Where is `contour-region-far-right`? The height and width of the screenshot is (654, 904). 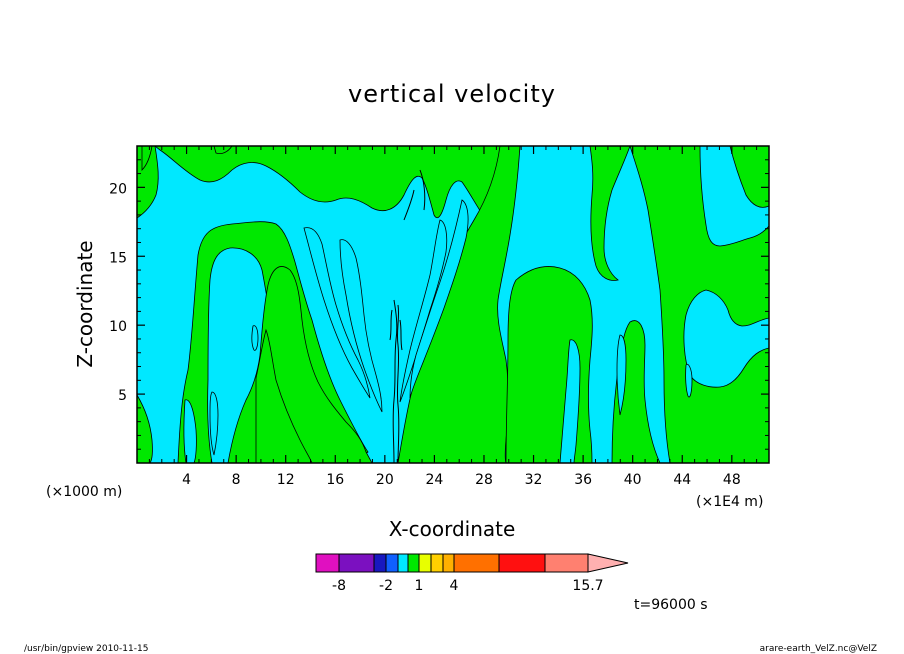 contour-region-far-right is located at coordinates (699, 304).